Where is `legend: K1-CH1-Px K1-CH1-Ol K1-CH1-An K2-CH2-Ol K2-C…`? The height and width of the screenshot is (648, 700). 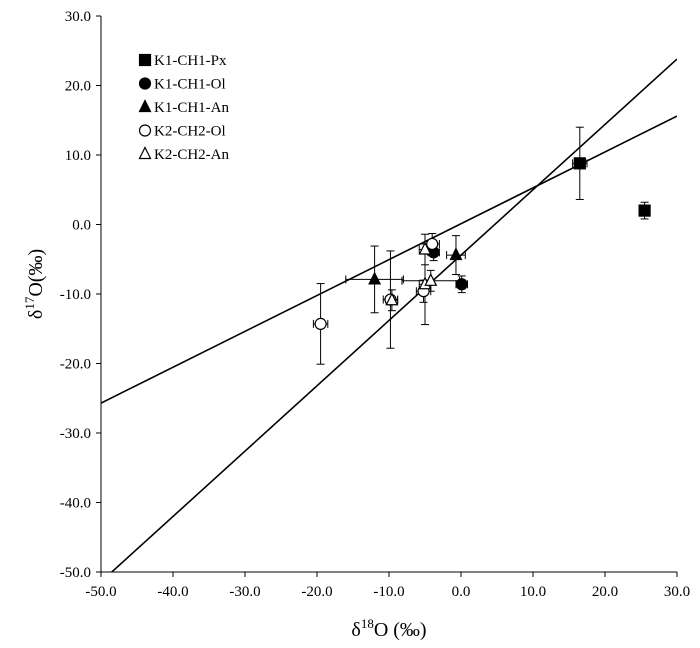 legend: K1-CH1-Px K1-CH1-Ol K1-CH1-An K2-CH2-Ol K2-C… is located at coordinates (183, 108).